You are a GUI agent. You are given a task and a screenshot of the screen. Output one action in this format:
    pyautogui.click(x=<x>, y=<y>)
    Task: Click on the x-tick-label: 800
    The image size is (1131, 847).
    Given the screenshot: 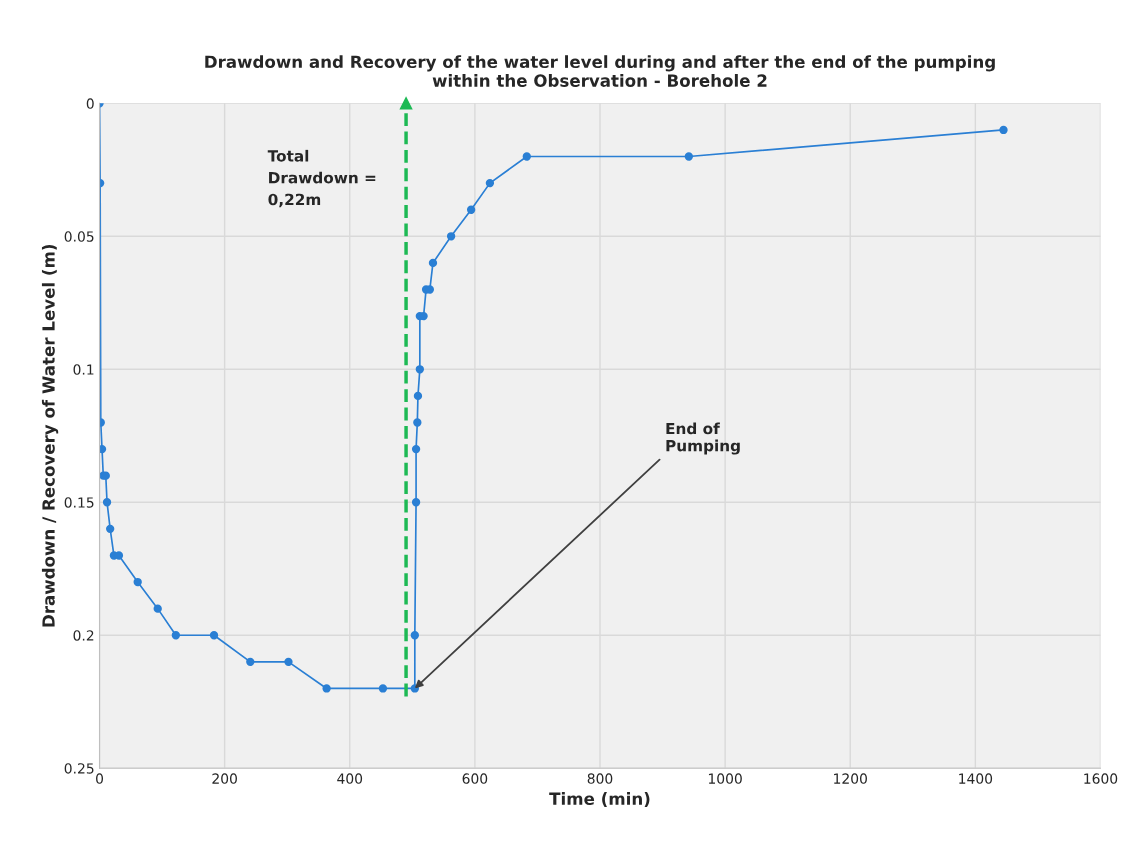 What is the action you would take?
    pyautogui.click(x=600, y=778)
    